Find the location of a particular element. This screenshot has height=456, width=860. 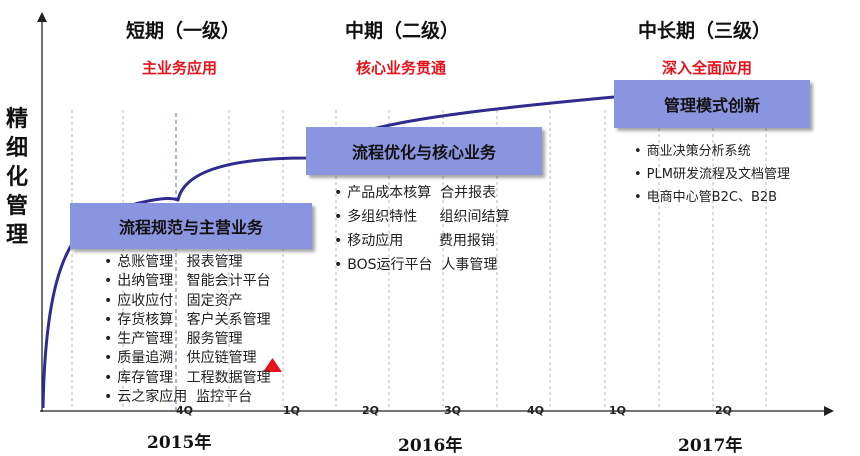

year-label: 2016年 is located at coordinates (430, 446).